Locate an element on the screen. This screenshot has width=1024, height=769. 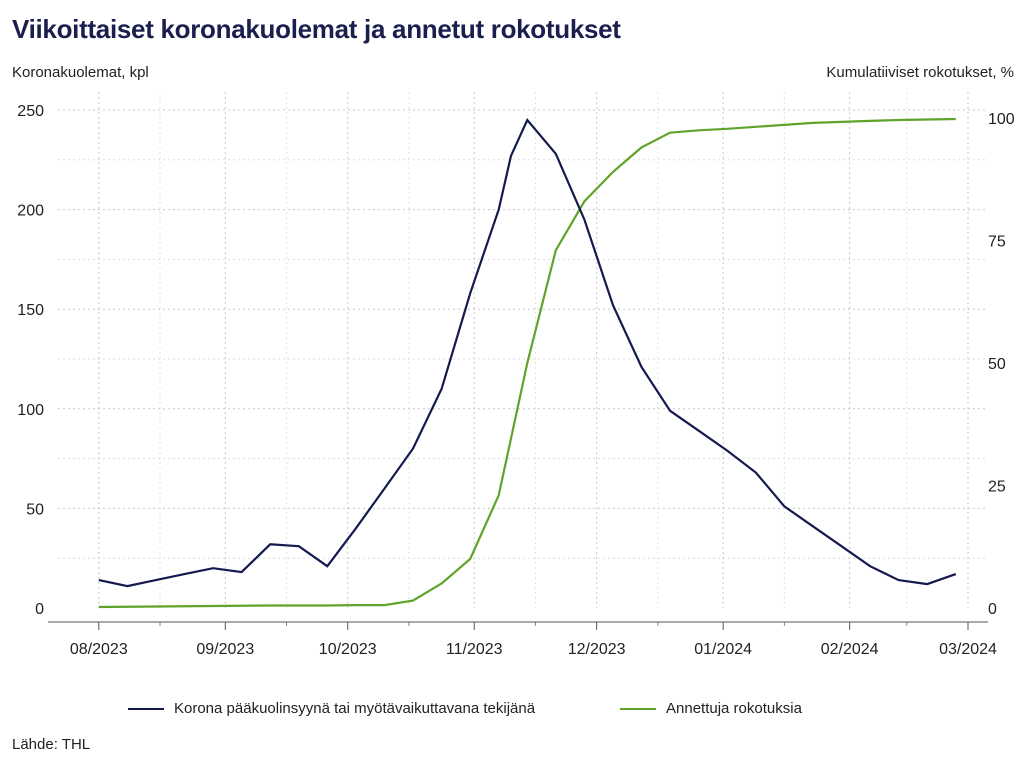
y-left-tick-label: 50 is located at coordinates (35, 509).